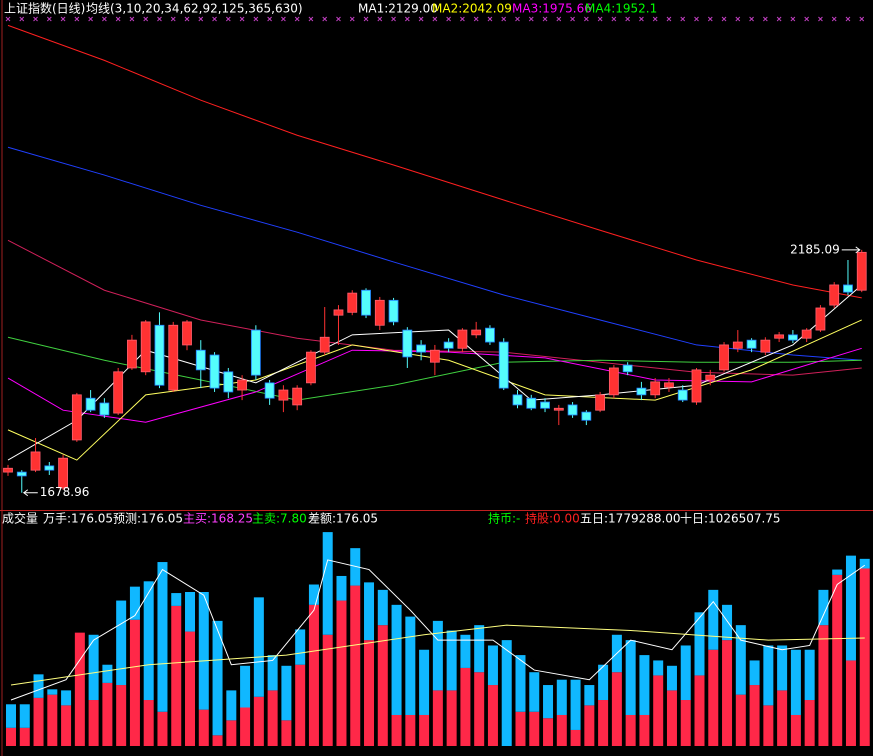 The height and width of the screenshot is (756, 873). I want to click on legend-item: MA1:2129.00, so click(398, 9).